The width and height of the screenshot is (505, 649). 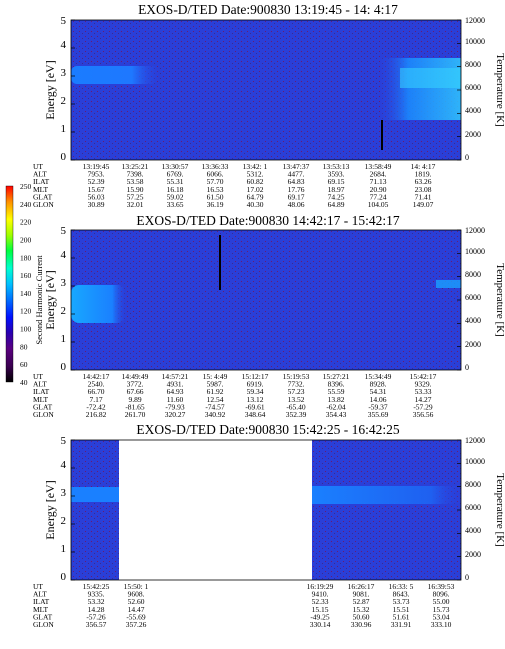 I want to click on table-cell: -72.42, so click(x=96, y=406).